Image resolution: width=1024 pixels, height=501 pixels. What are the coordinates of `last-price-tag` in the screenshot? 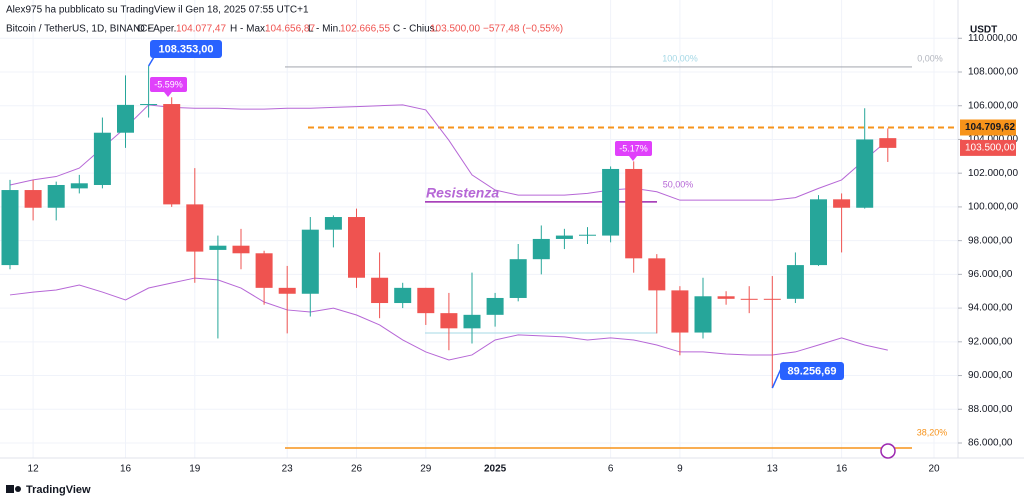 It's located at (988, 147).